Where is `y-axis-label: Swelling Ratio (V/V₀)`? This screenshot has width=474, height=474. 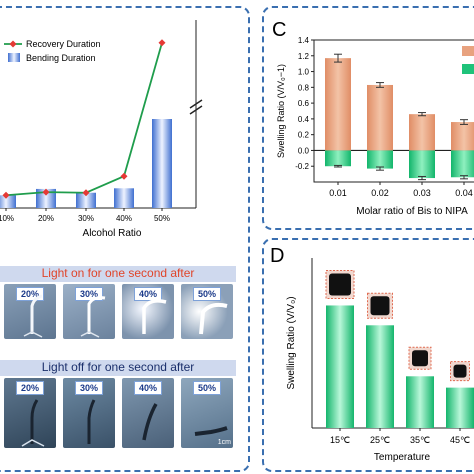 y-axis-label: Swelling Ratio (V/V₀) is located at coordinates (291, 342).